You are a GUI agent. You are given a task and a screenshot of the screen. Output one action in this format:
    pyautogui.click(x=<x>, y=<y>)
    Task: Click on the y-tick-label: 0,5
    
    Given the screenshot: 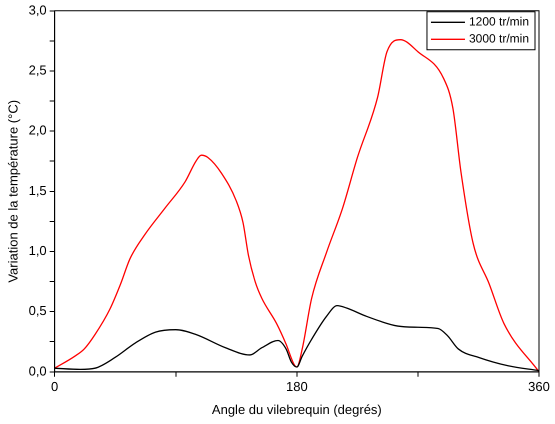 What is the action you would take?
    pyautogui.click(x=37, y=310)
    